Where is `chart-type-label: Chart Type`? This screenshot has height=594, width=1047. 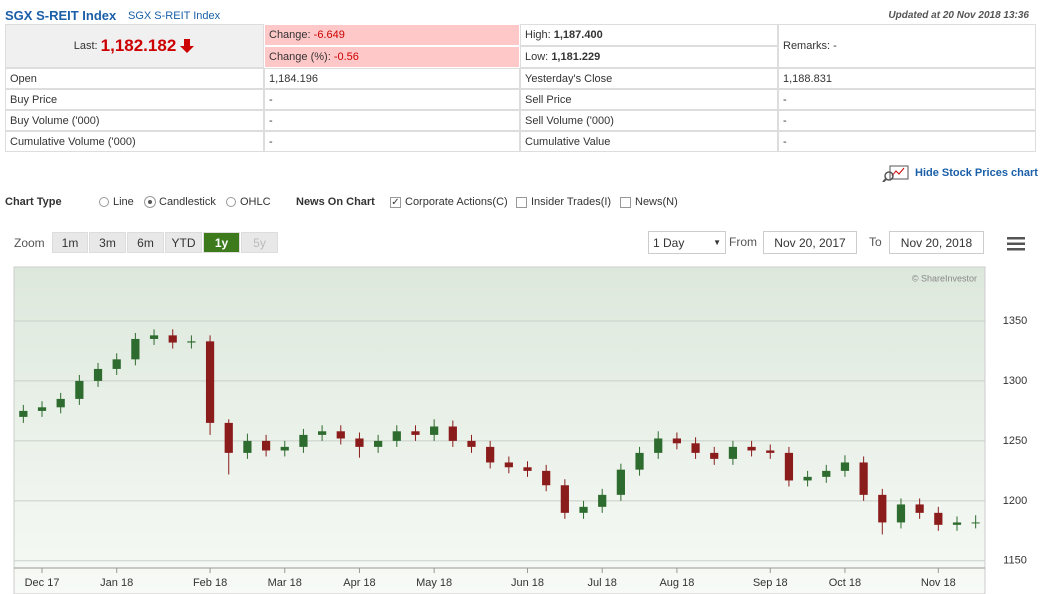
chart-type-label: Chart Type is located at coordinates (33, 202).